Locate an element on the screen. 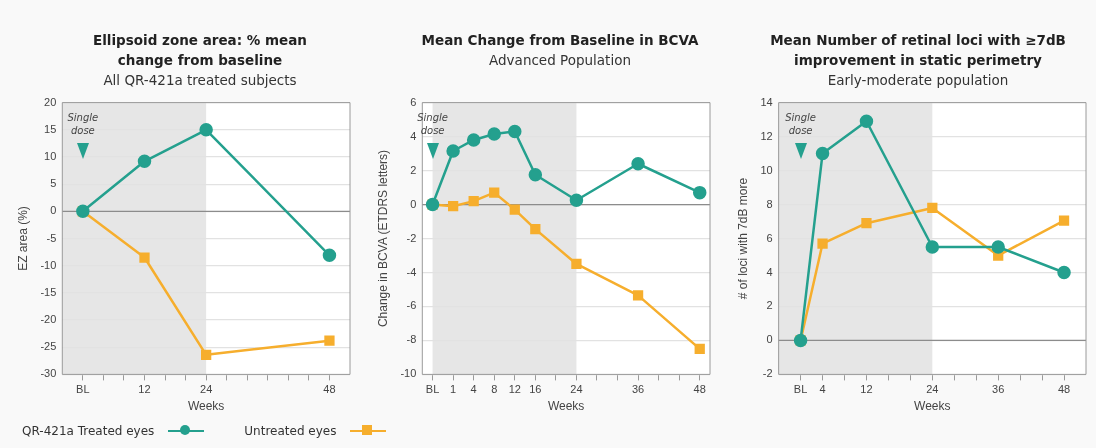 This screenshot has width=1096, height=448. x-tick-label: 1 is located at coordinates (453, 389).